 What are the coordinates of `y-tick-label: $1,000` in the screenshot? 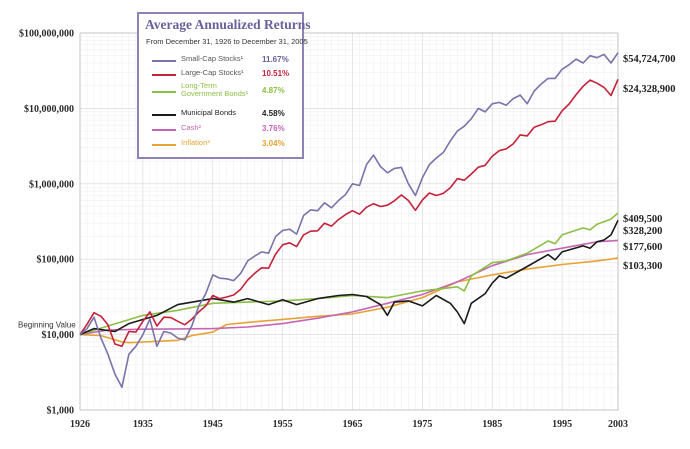 It's located at (61, 411).